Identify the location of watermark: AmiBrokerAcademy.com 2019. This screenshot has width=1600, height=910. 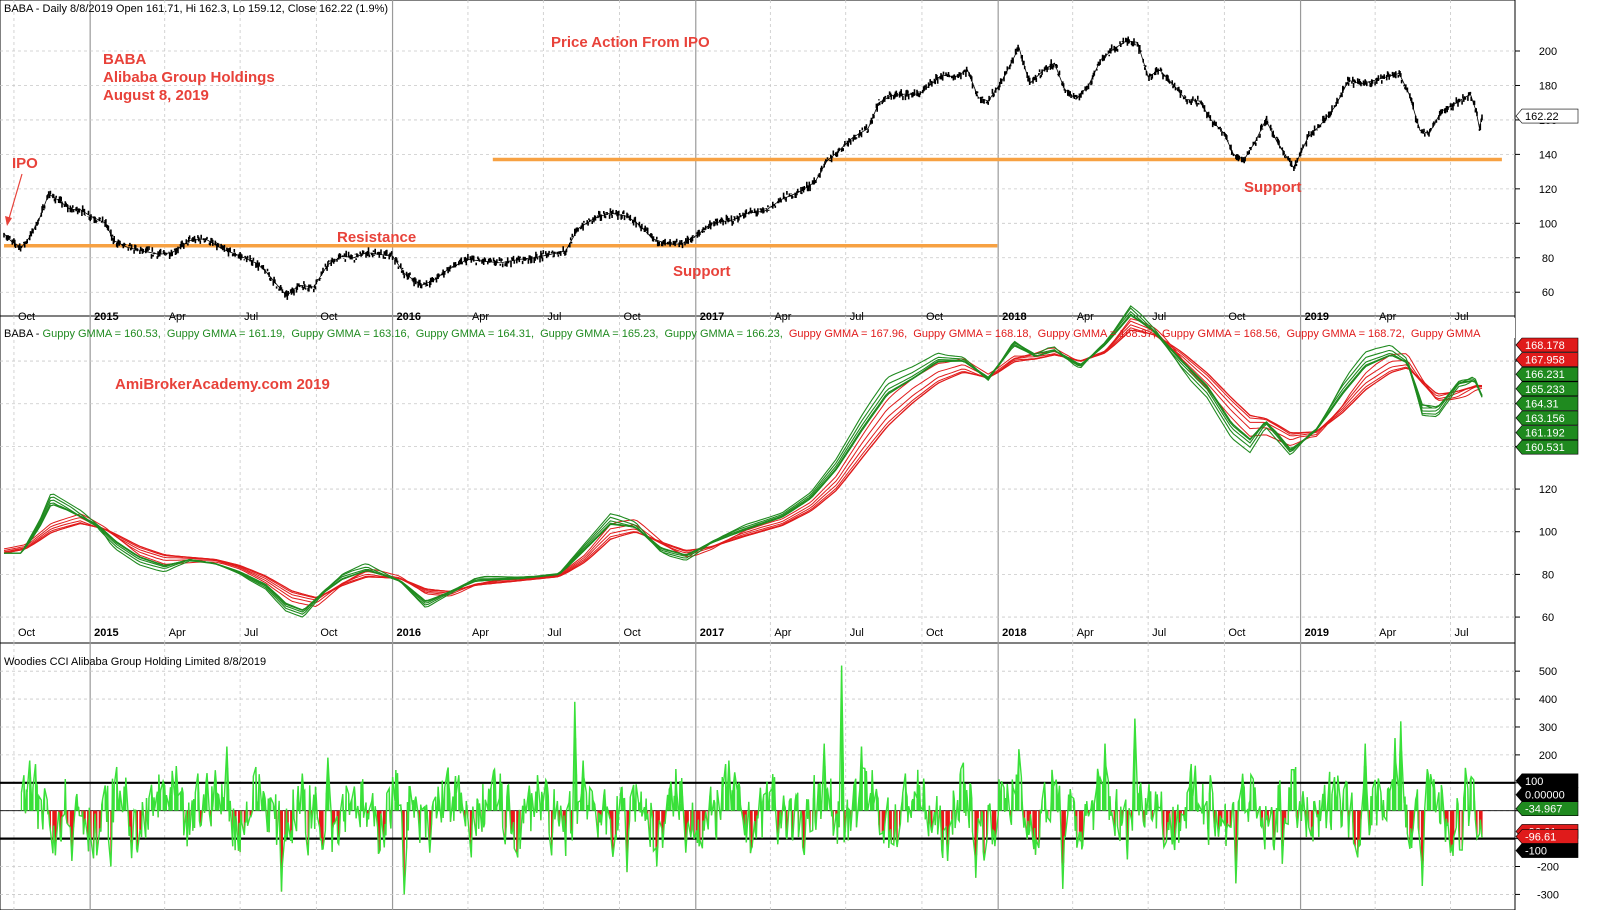
(222, 384).